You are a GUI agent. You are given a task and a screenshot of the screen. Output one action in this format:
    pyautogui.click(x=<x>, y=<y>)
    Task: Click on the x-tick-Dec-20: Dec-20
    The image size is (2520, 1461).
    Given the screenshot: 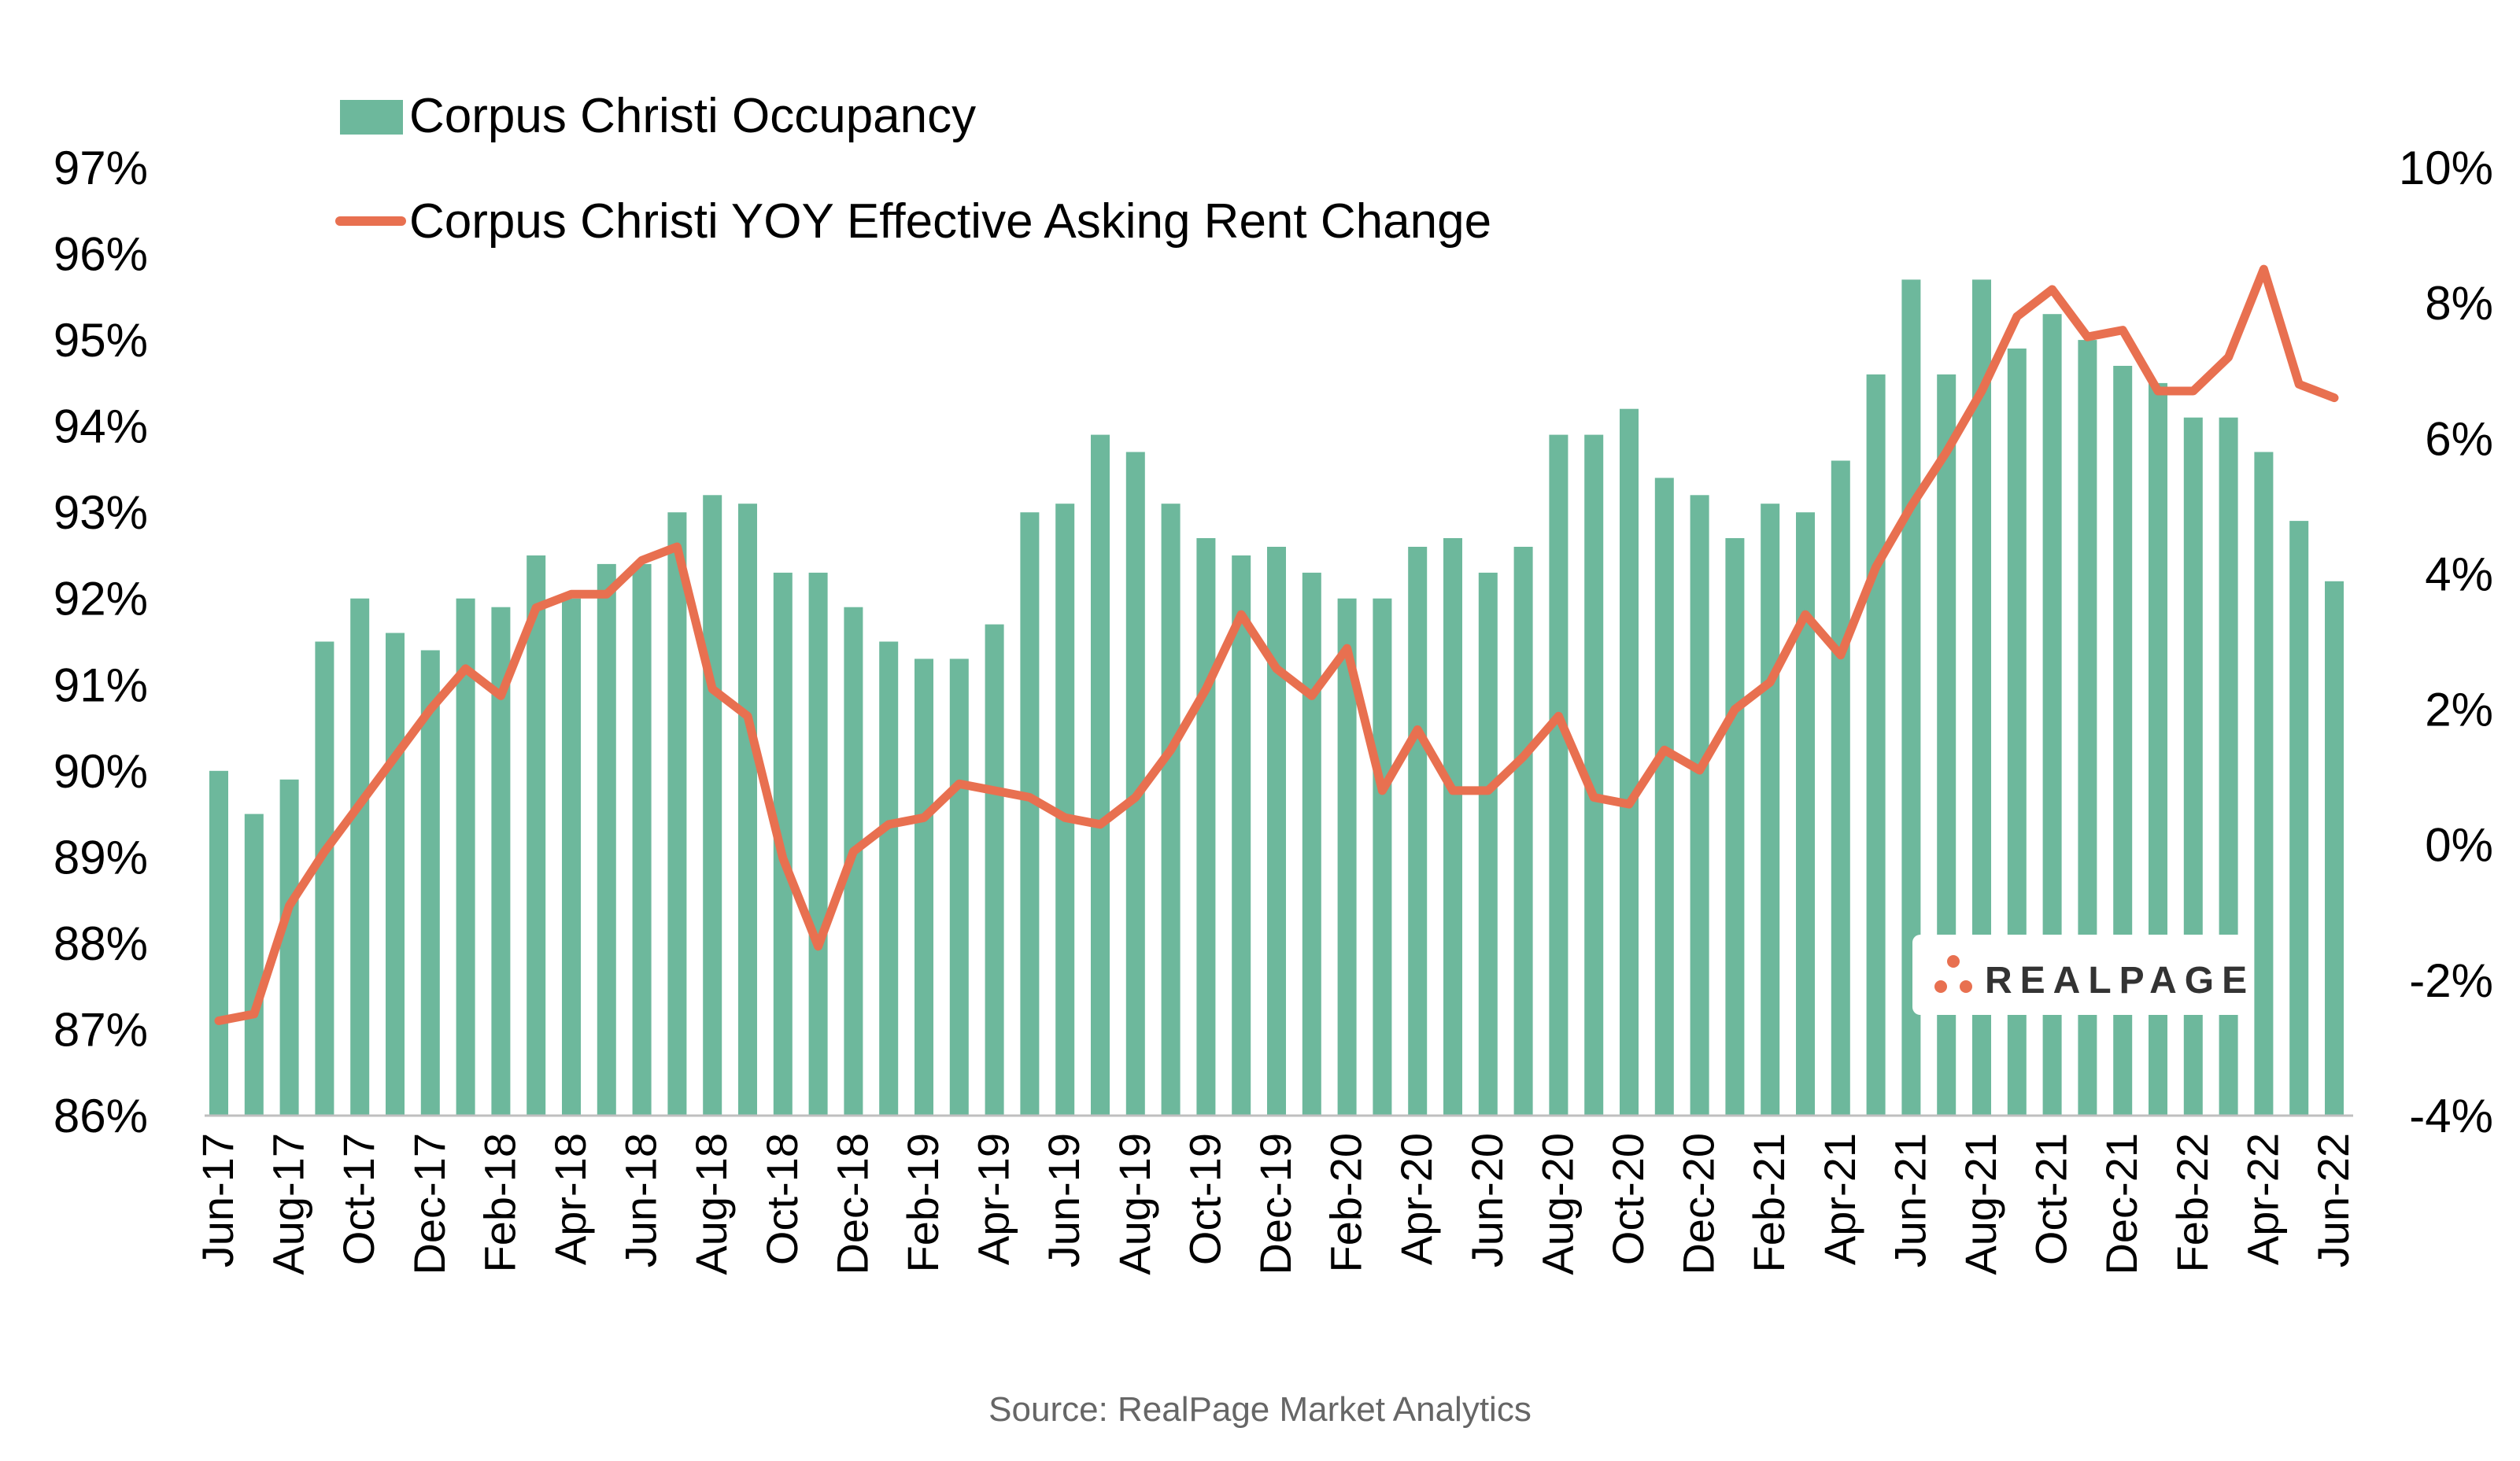 What is the action you would take?
    pyautogui.click(x=1699, y=1204)
    